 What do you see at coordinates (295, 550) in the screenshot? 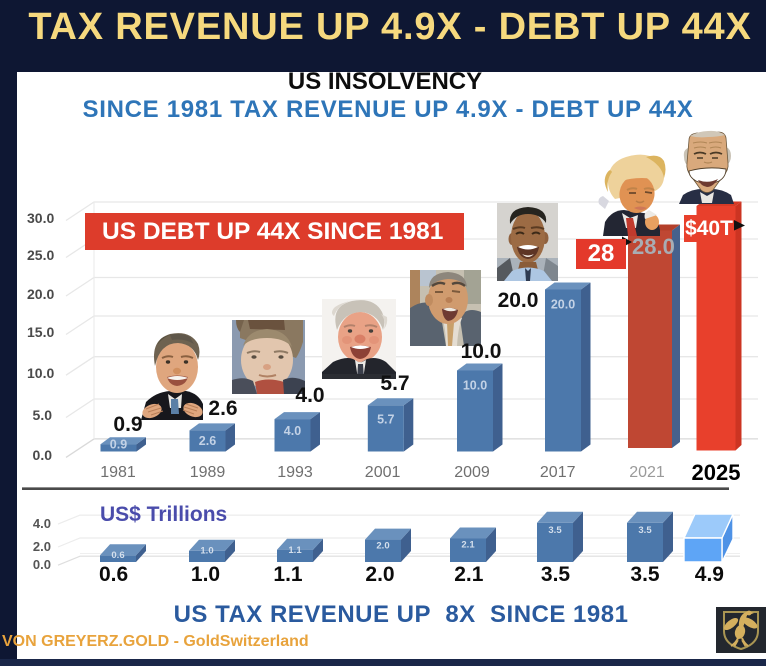
I see `svg-text: 1.1` at bounding box center [295, 550].